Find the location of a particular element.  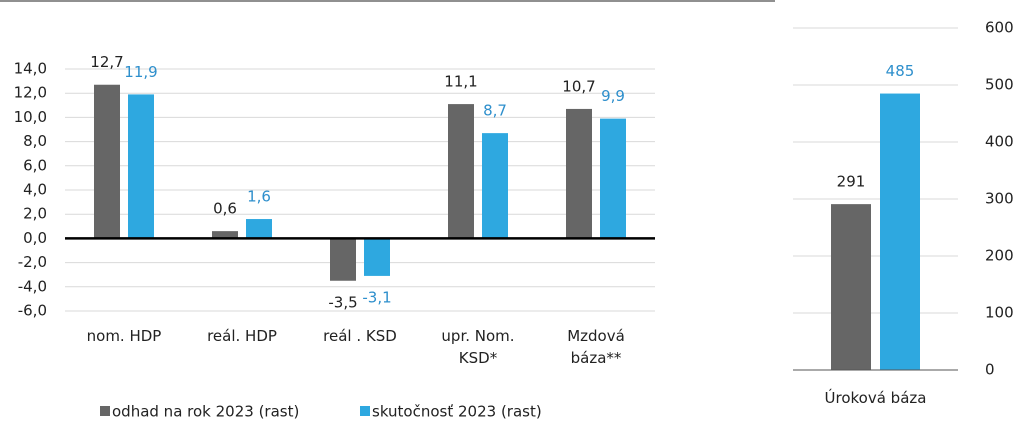

data-label: -3,1 is located at coordinates (376, 297).